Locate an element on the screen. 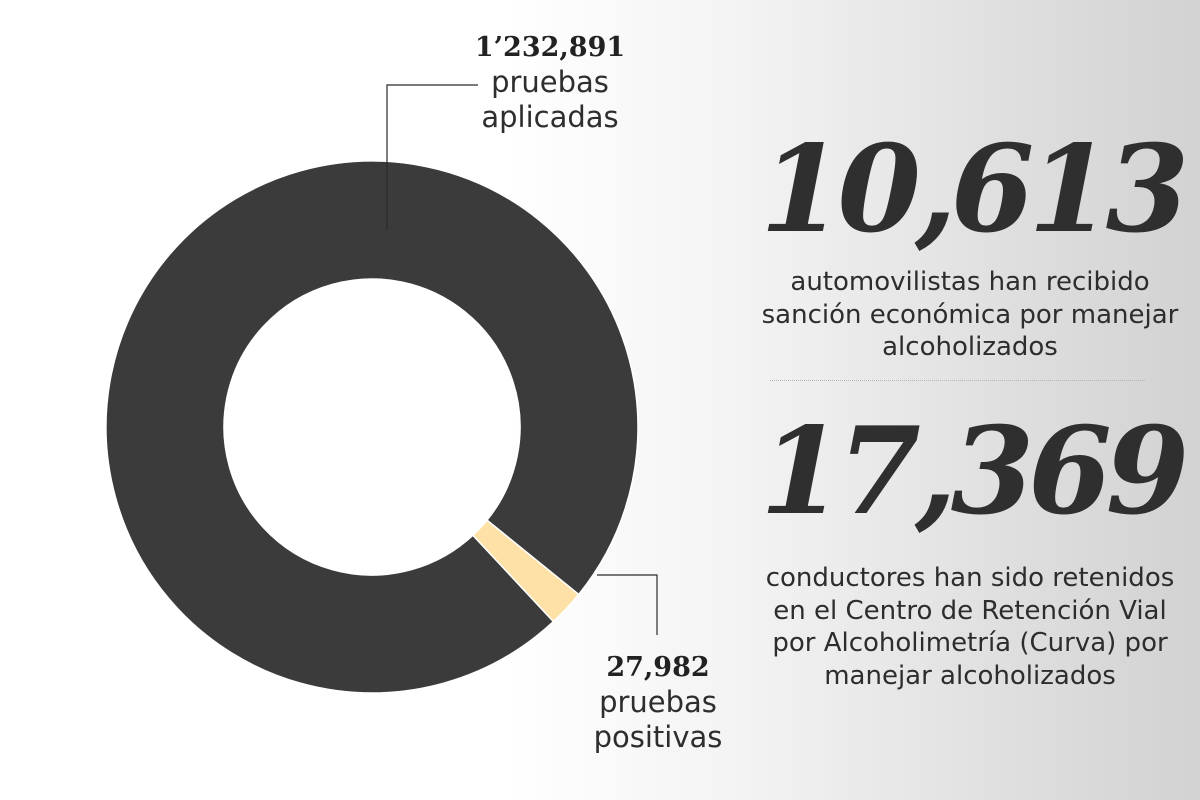  positive-tests-label: 27,982 pruebas positivas is located at coordinates (658, 704).